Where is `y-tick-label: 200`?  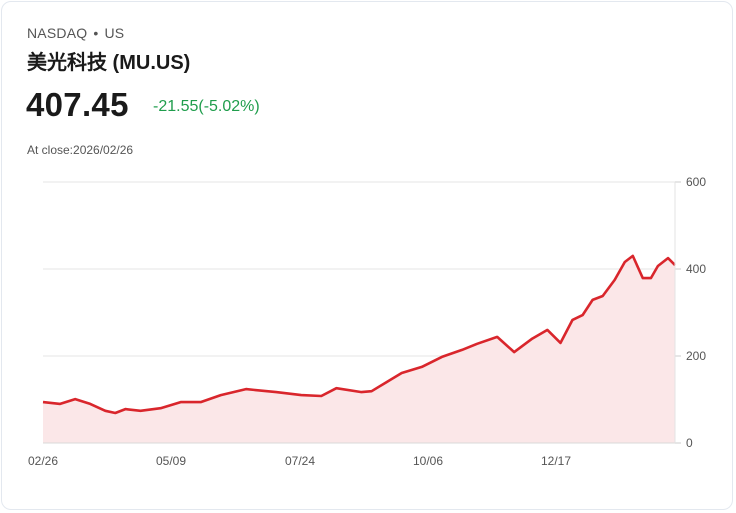
y-tick-label: 200 is located at coordinates (696, 356).